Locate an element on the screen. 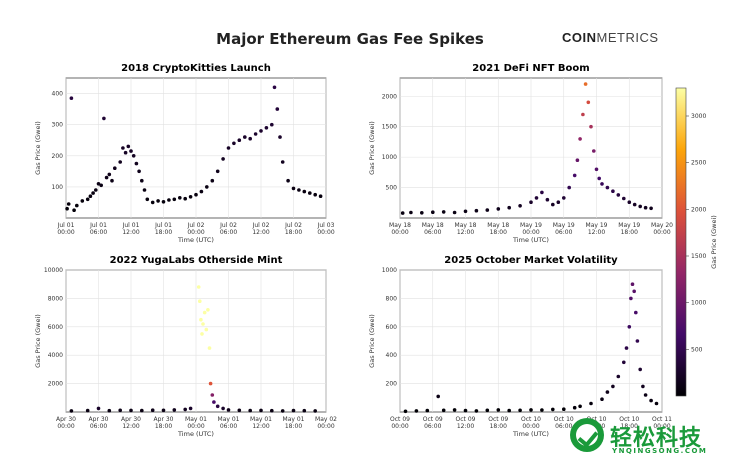 The height and width of the screenshot is (460, 750). y-tick-label: 200 is located at coordinates (392, 384).